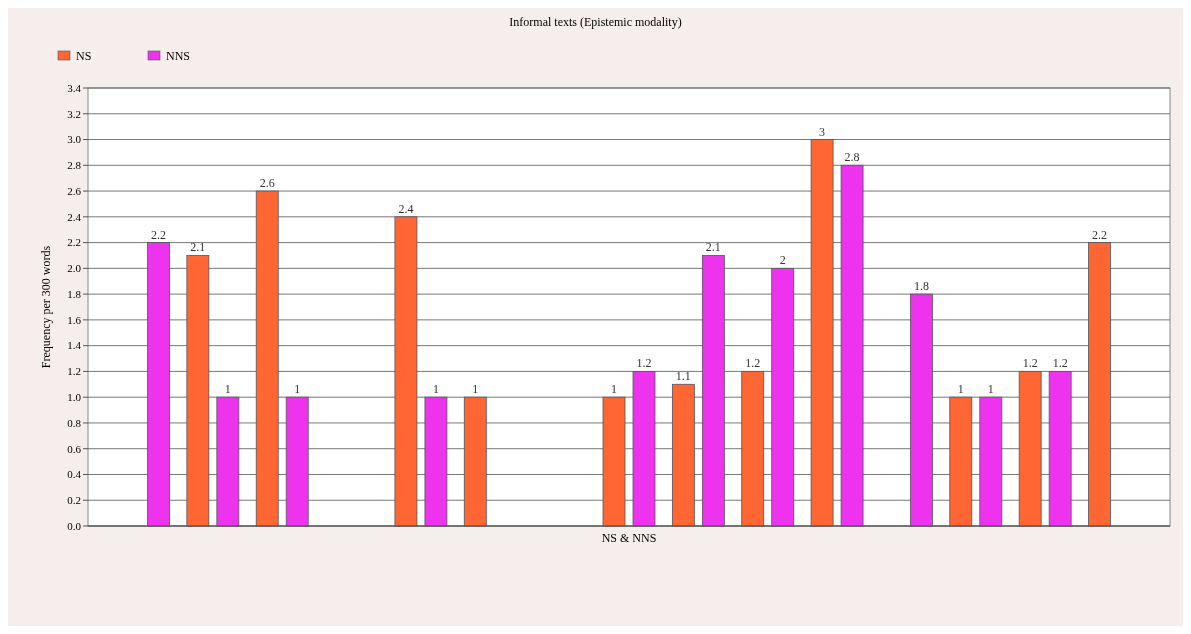 The height and width of the screenshot is (634, 1191). What do you see at coordinates (406, 208) in the screenshot?
I see `data-label: 2.4` at bounding box center [406, 208].